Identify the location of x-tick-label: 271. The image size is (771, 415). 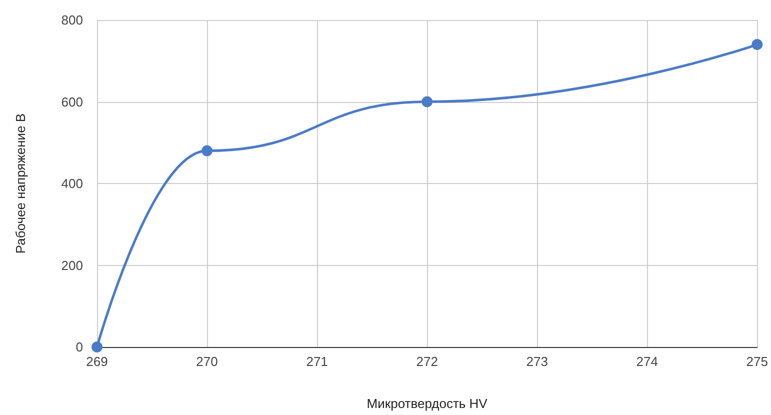
(317, 361).